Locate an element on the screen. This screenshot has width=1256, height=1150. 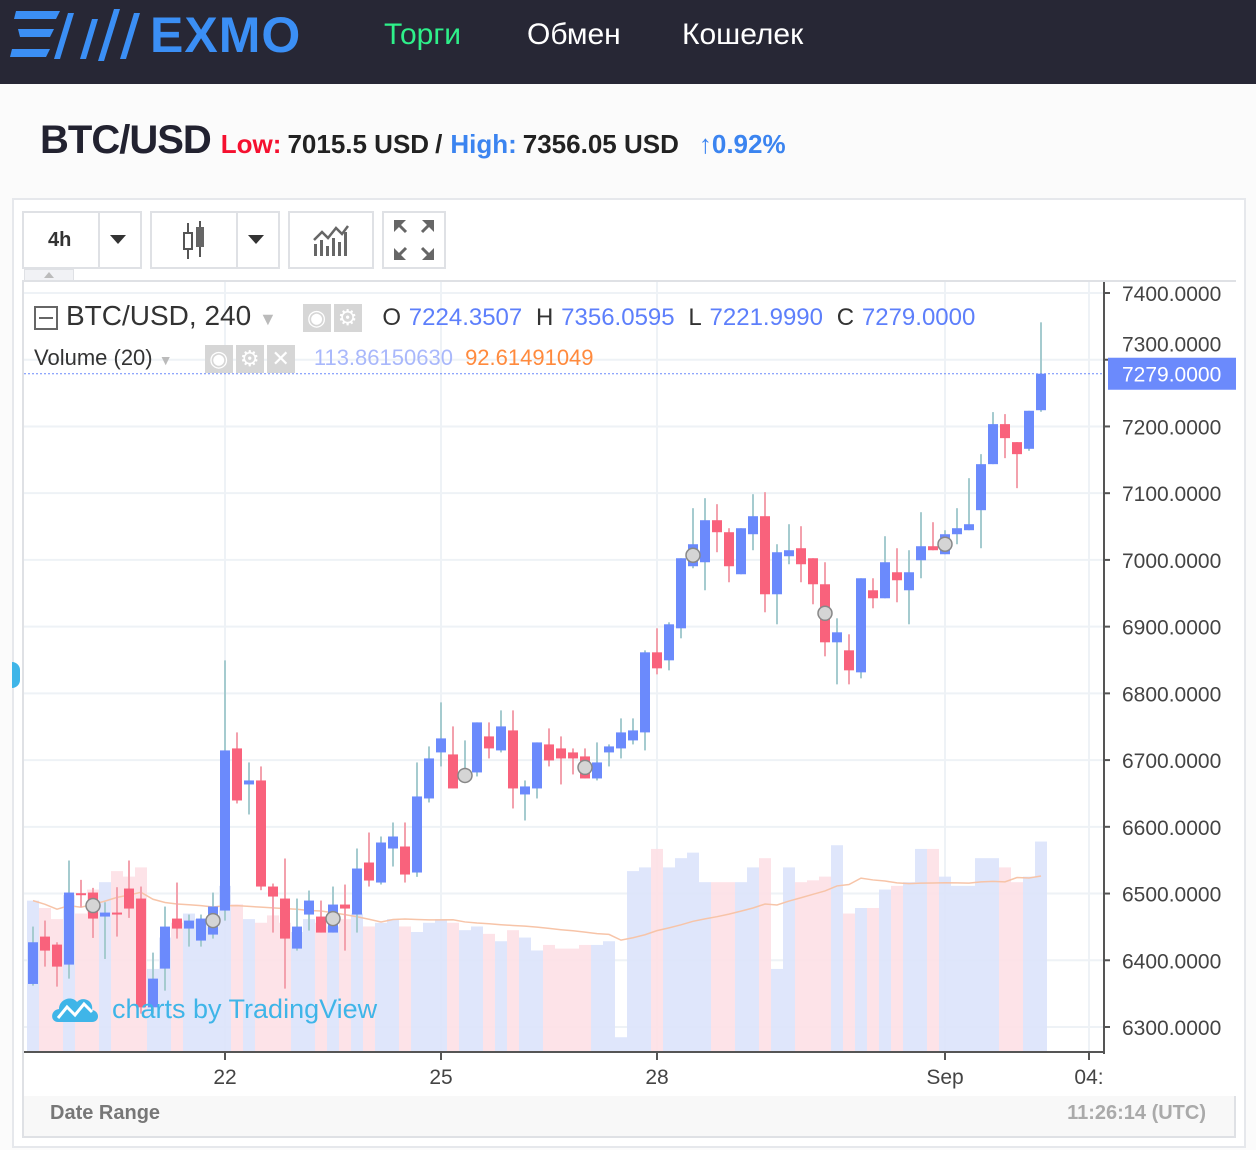
price-tick-label: 6400.0000 is located at coordinates (1171, 961).